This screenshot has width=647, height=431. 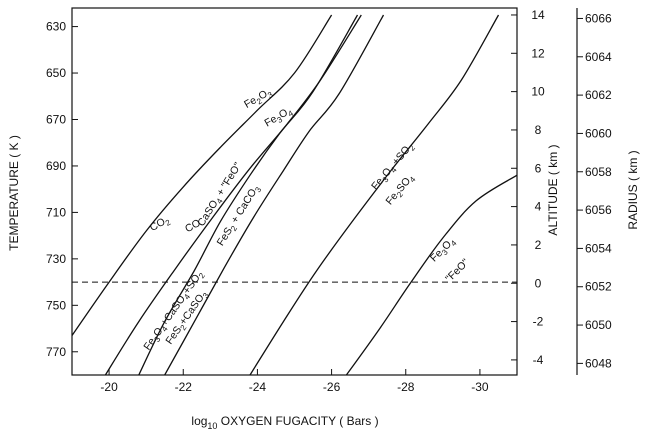 What do you see at coordinates (457, 270) in the screenshot?
I see `curve-label: "FeO"` at bounding box center [457, 270].